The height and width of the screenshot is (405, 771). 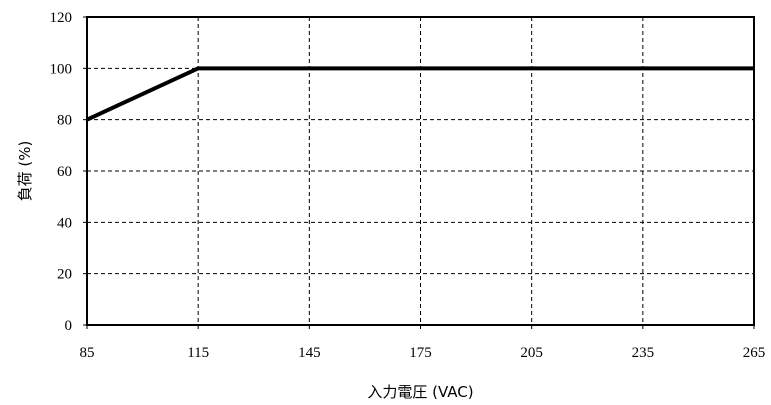 I want to click on y-tick-label: 40, so click(x=64, y=223).